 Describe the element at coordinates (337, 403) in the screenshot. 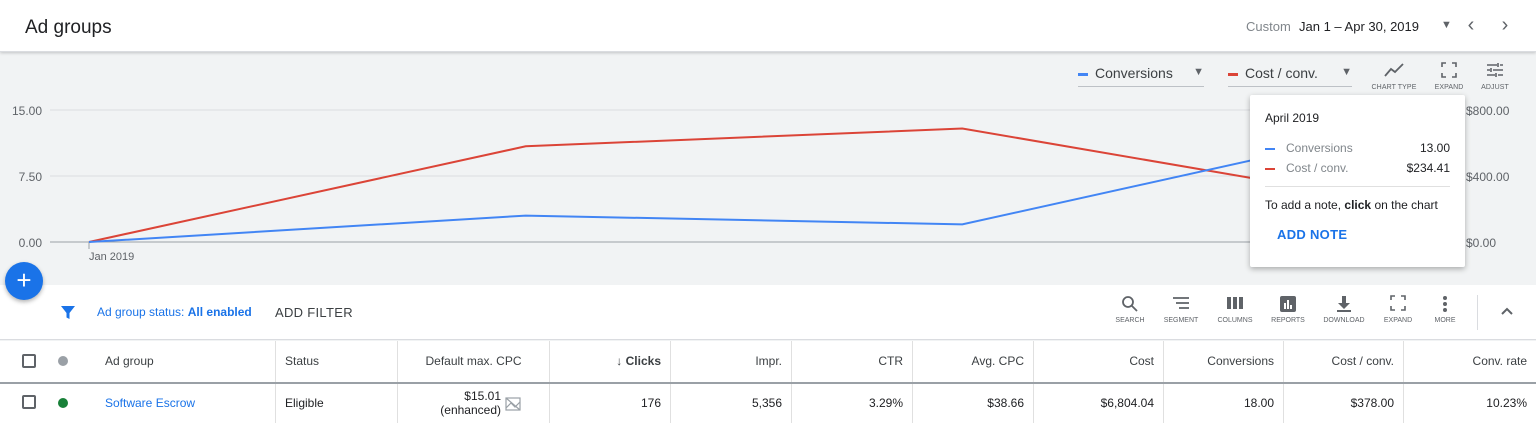

I see `table-cell-status: Eligible` at that location.